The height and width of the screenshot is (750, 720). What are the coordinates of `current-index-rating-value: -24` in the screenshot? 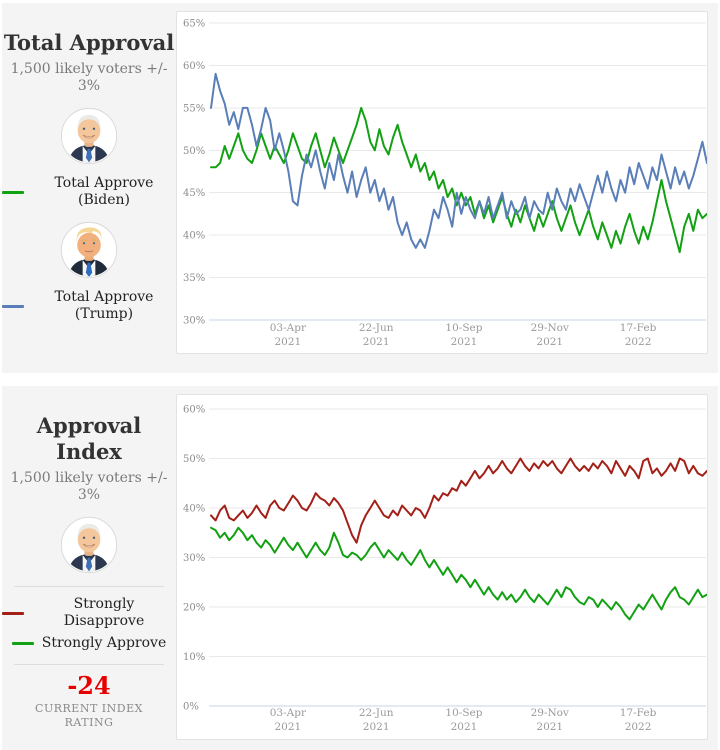 It's located at (89, 685).